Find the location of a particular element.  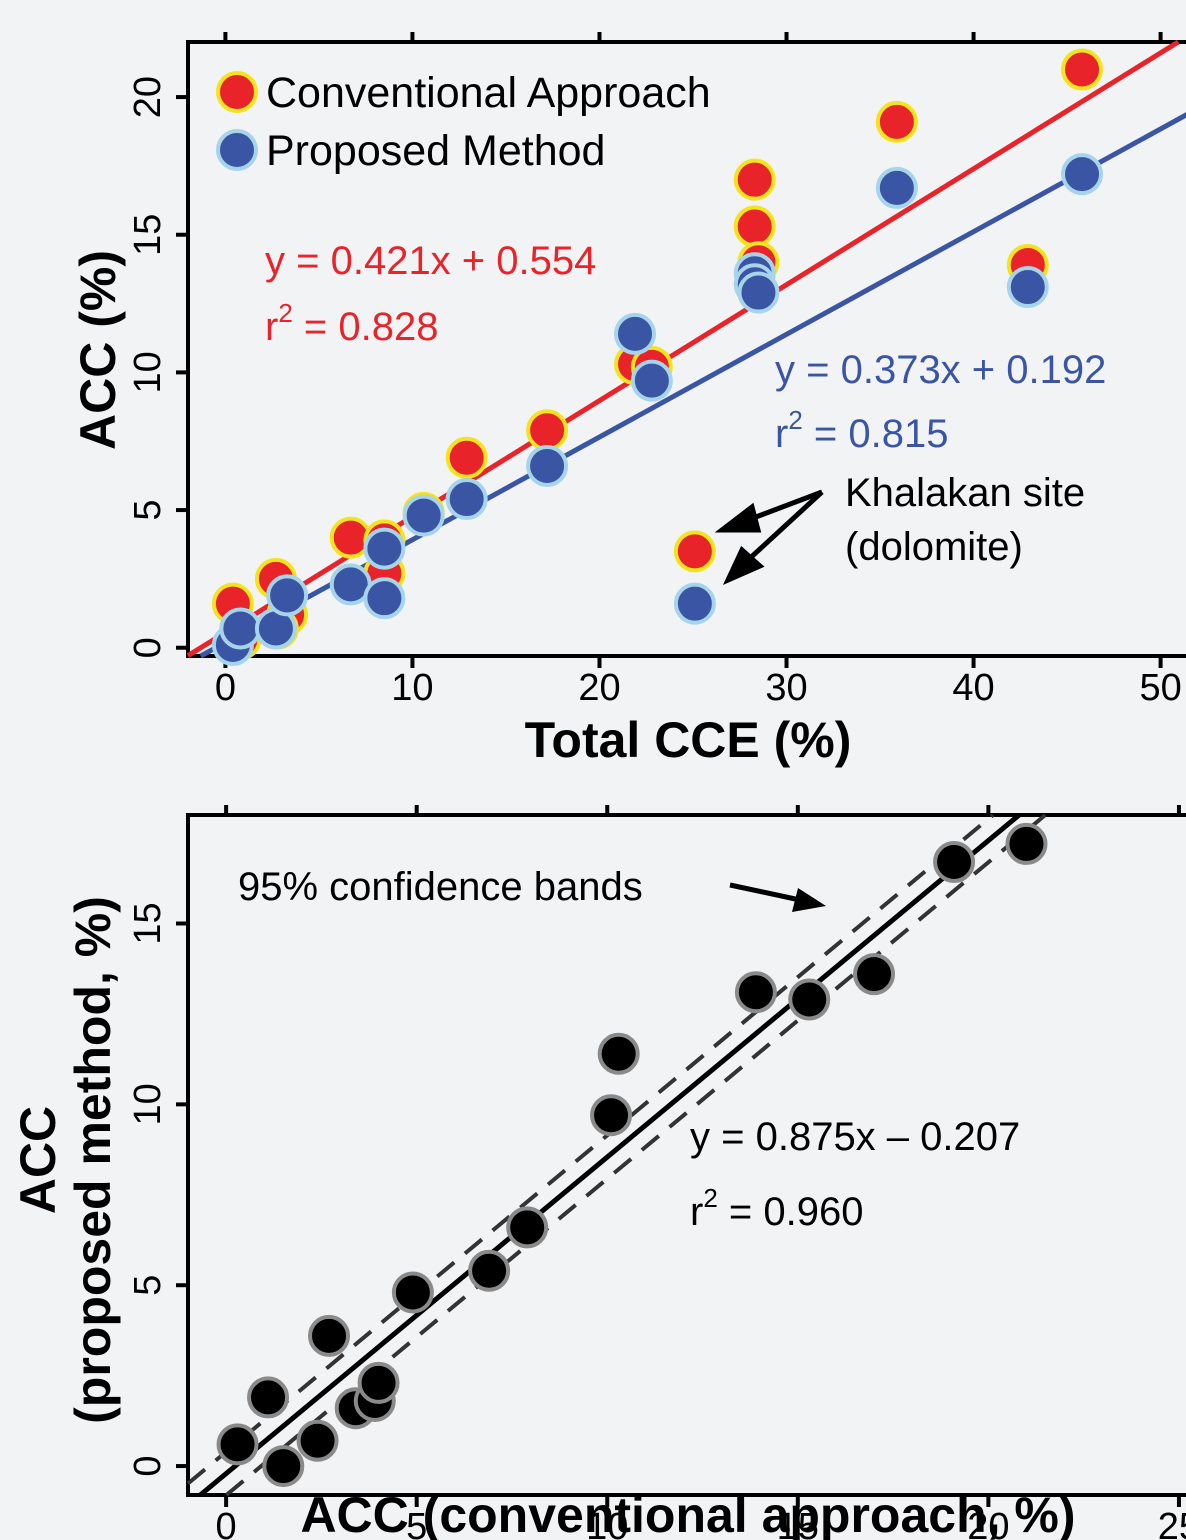

khalakan-label-line2: (dolomite) is located at coordinates (934, 547).